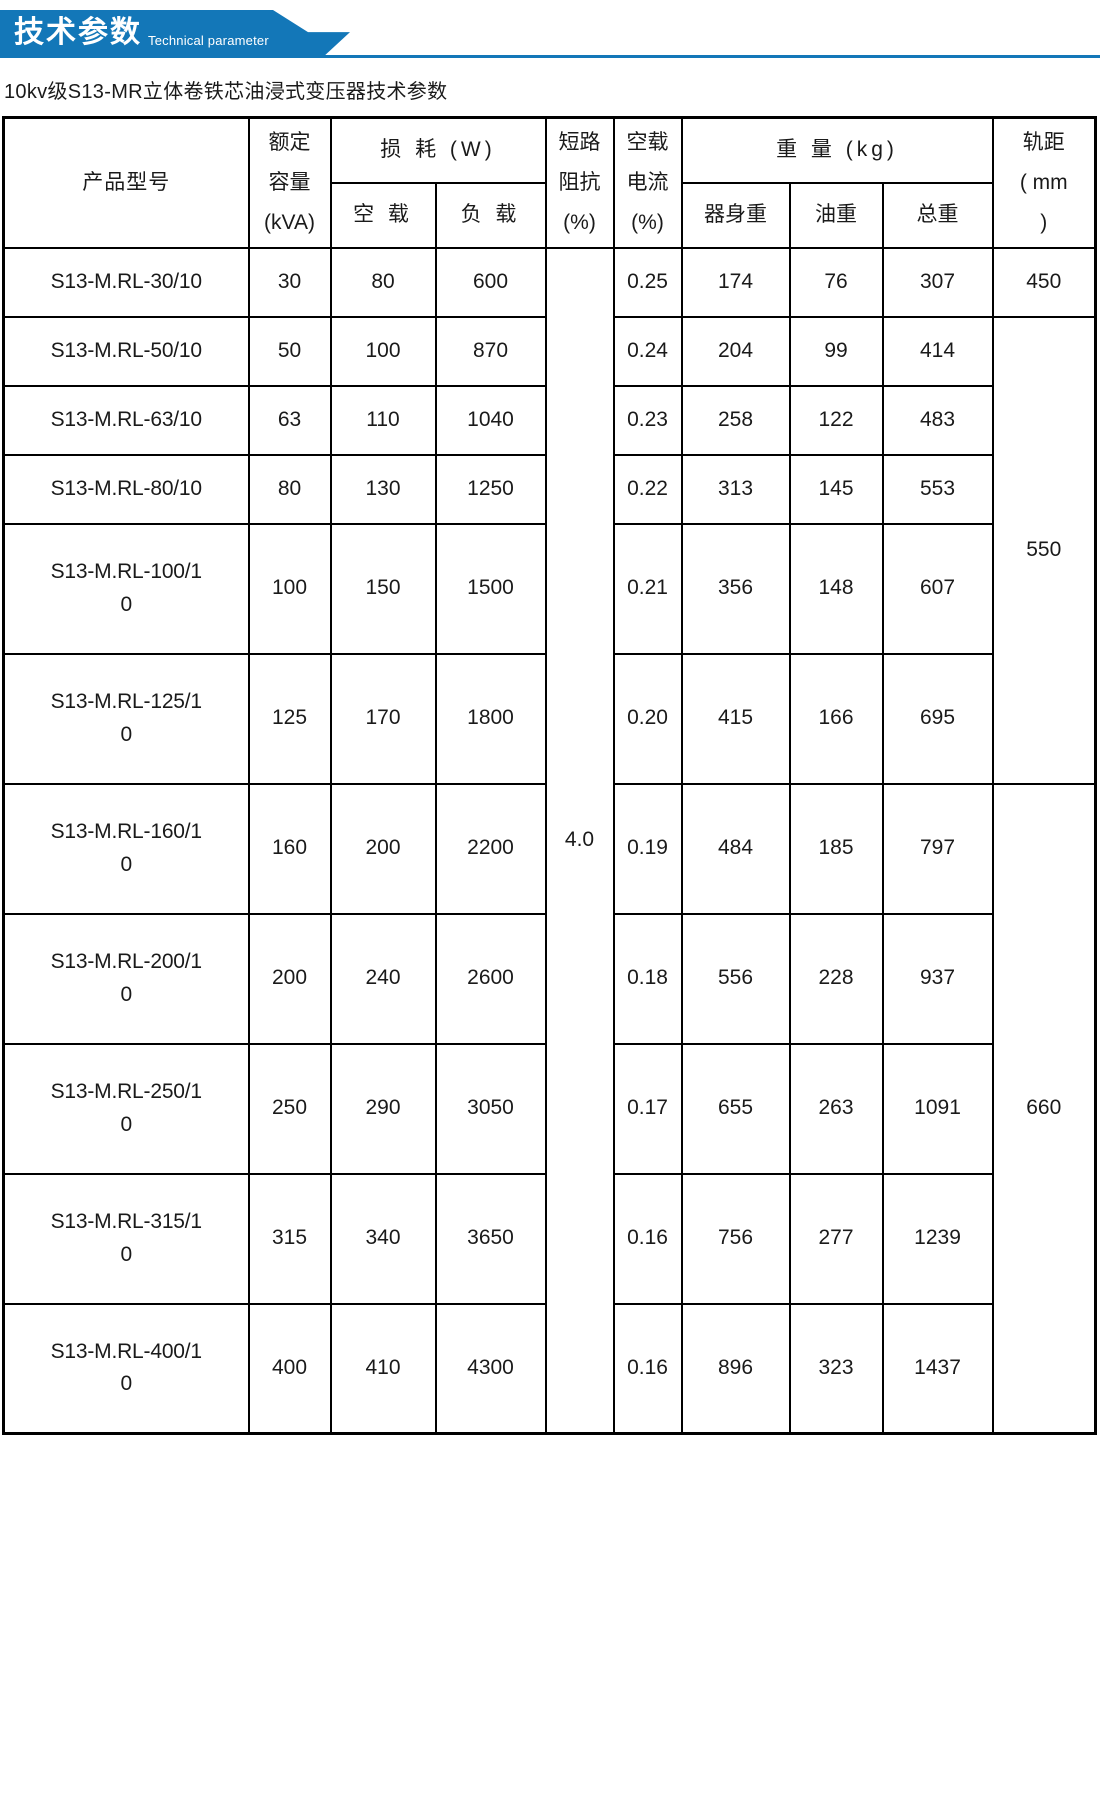 This screenshot has height=1819, width=1100. Describe the element at coordinates (126, 848) in the screenshot. I see `cell-model: S13-M.RL-160/1 0` at that location.